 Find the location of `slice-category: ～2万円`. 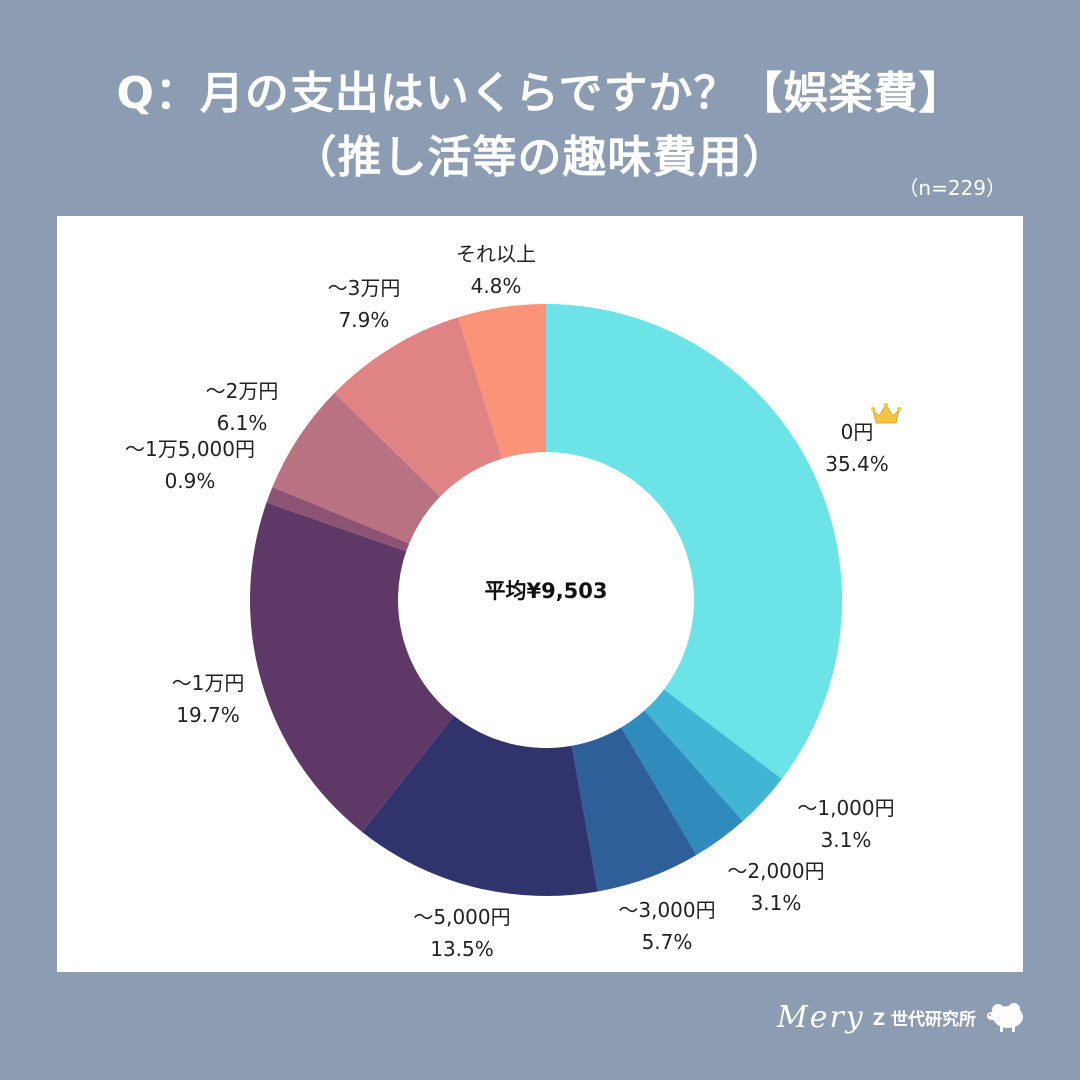

slice-category: ～2万円 is located at coordinates (242, 391).